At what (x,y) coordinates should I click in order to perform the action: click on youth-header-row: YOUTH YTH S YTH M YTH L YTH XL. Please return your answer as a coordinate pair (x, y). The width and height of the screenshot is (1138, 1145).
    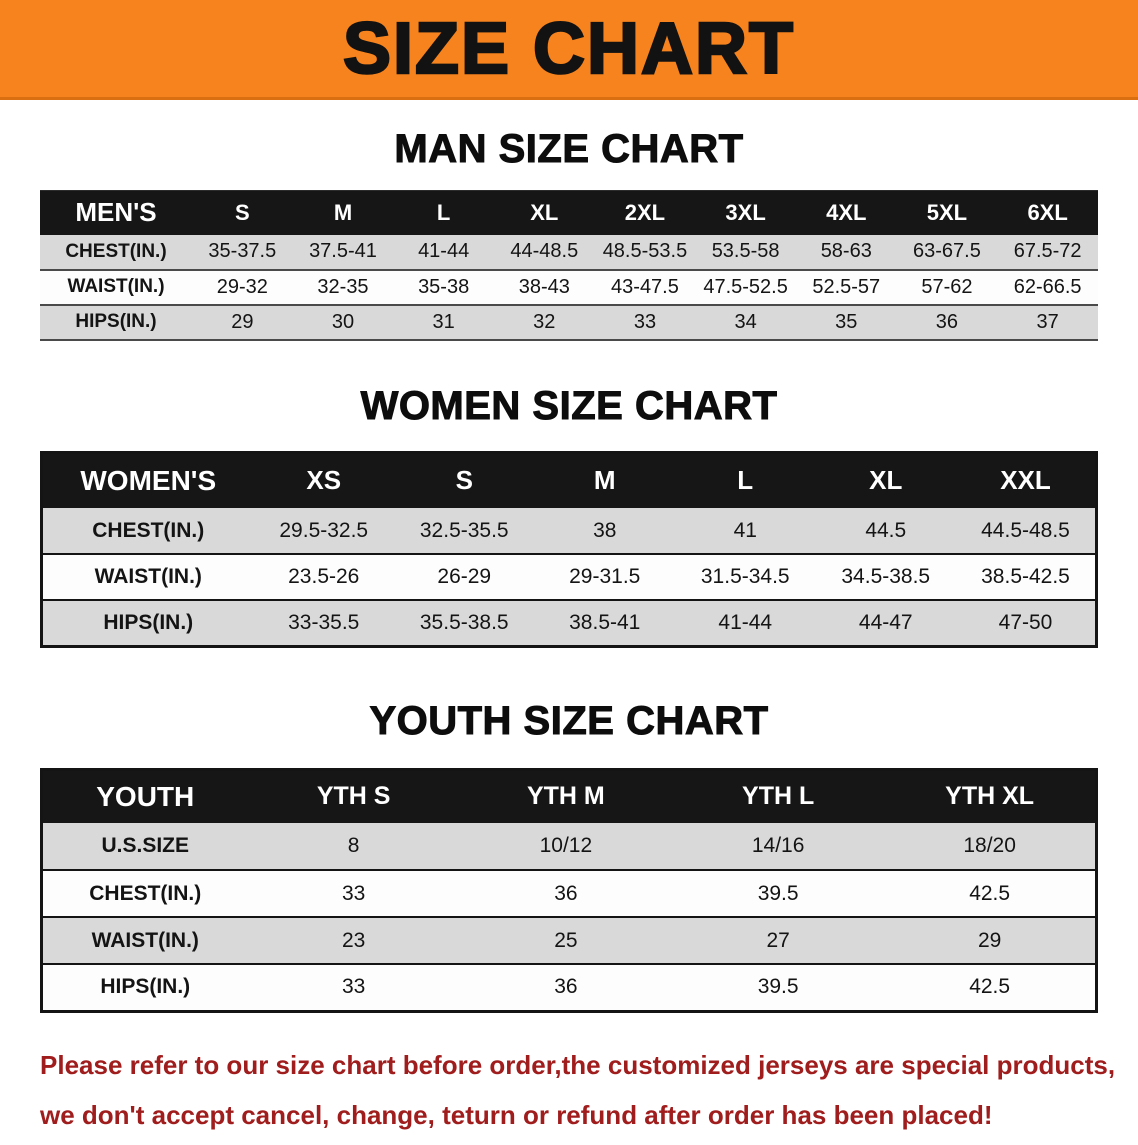
    Looking at the image, I should click on (569, 796).